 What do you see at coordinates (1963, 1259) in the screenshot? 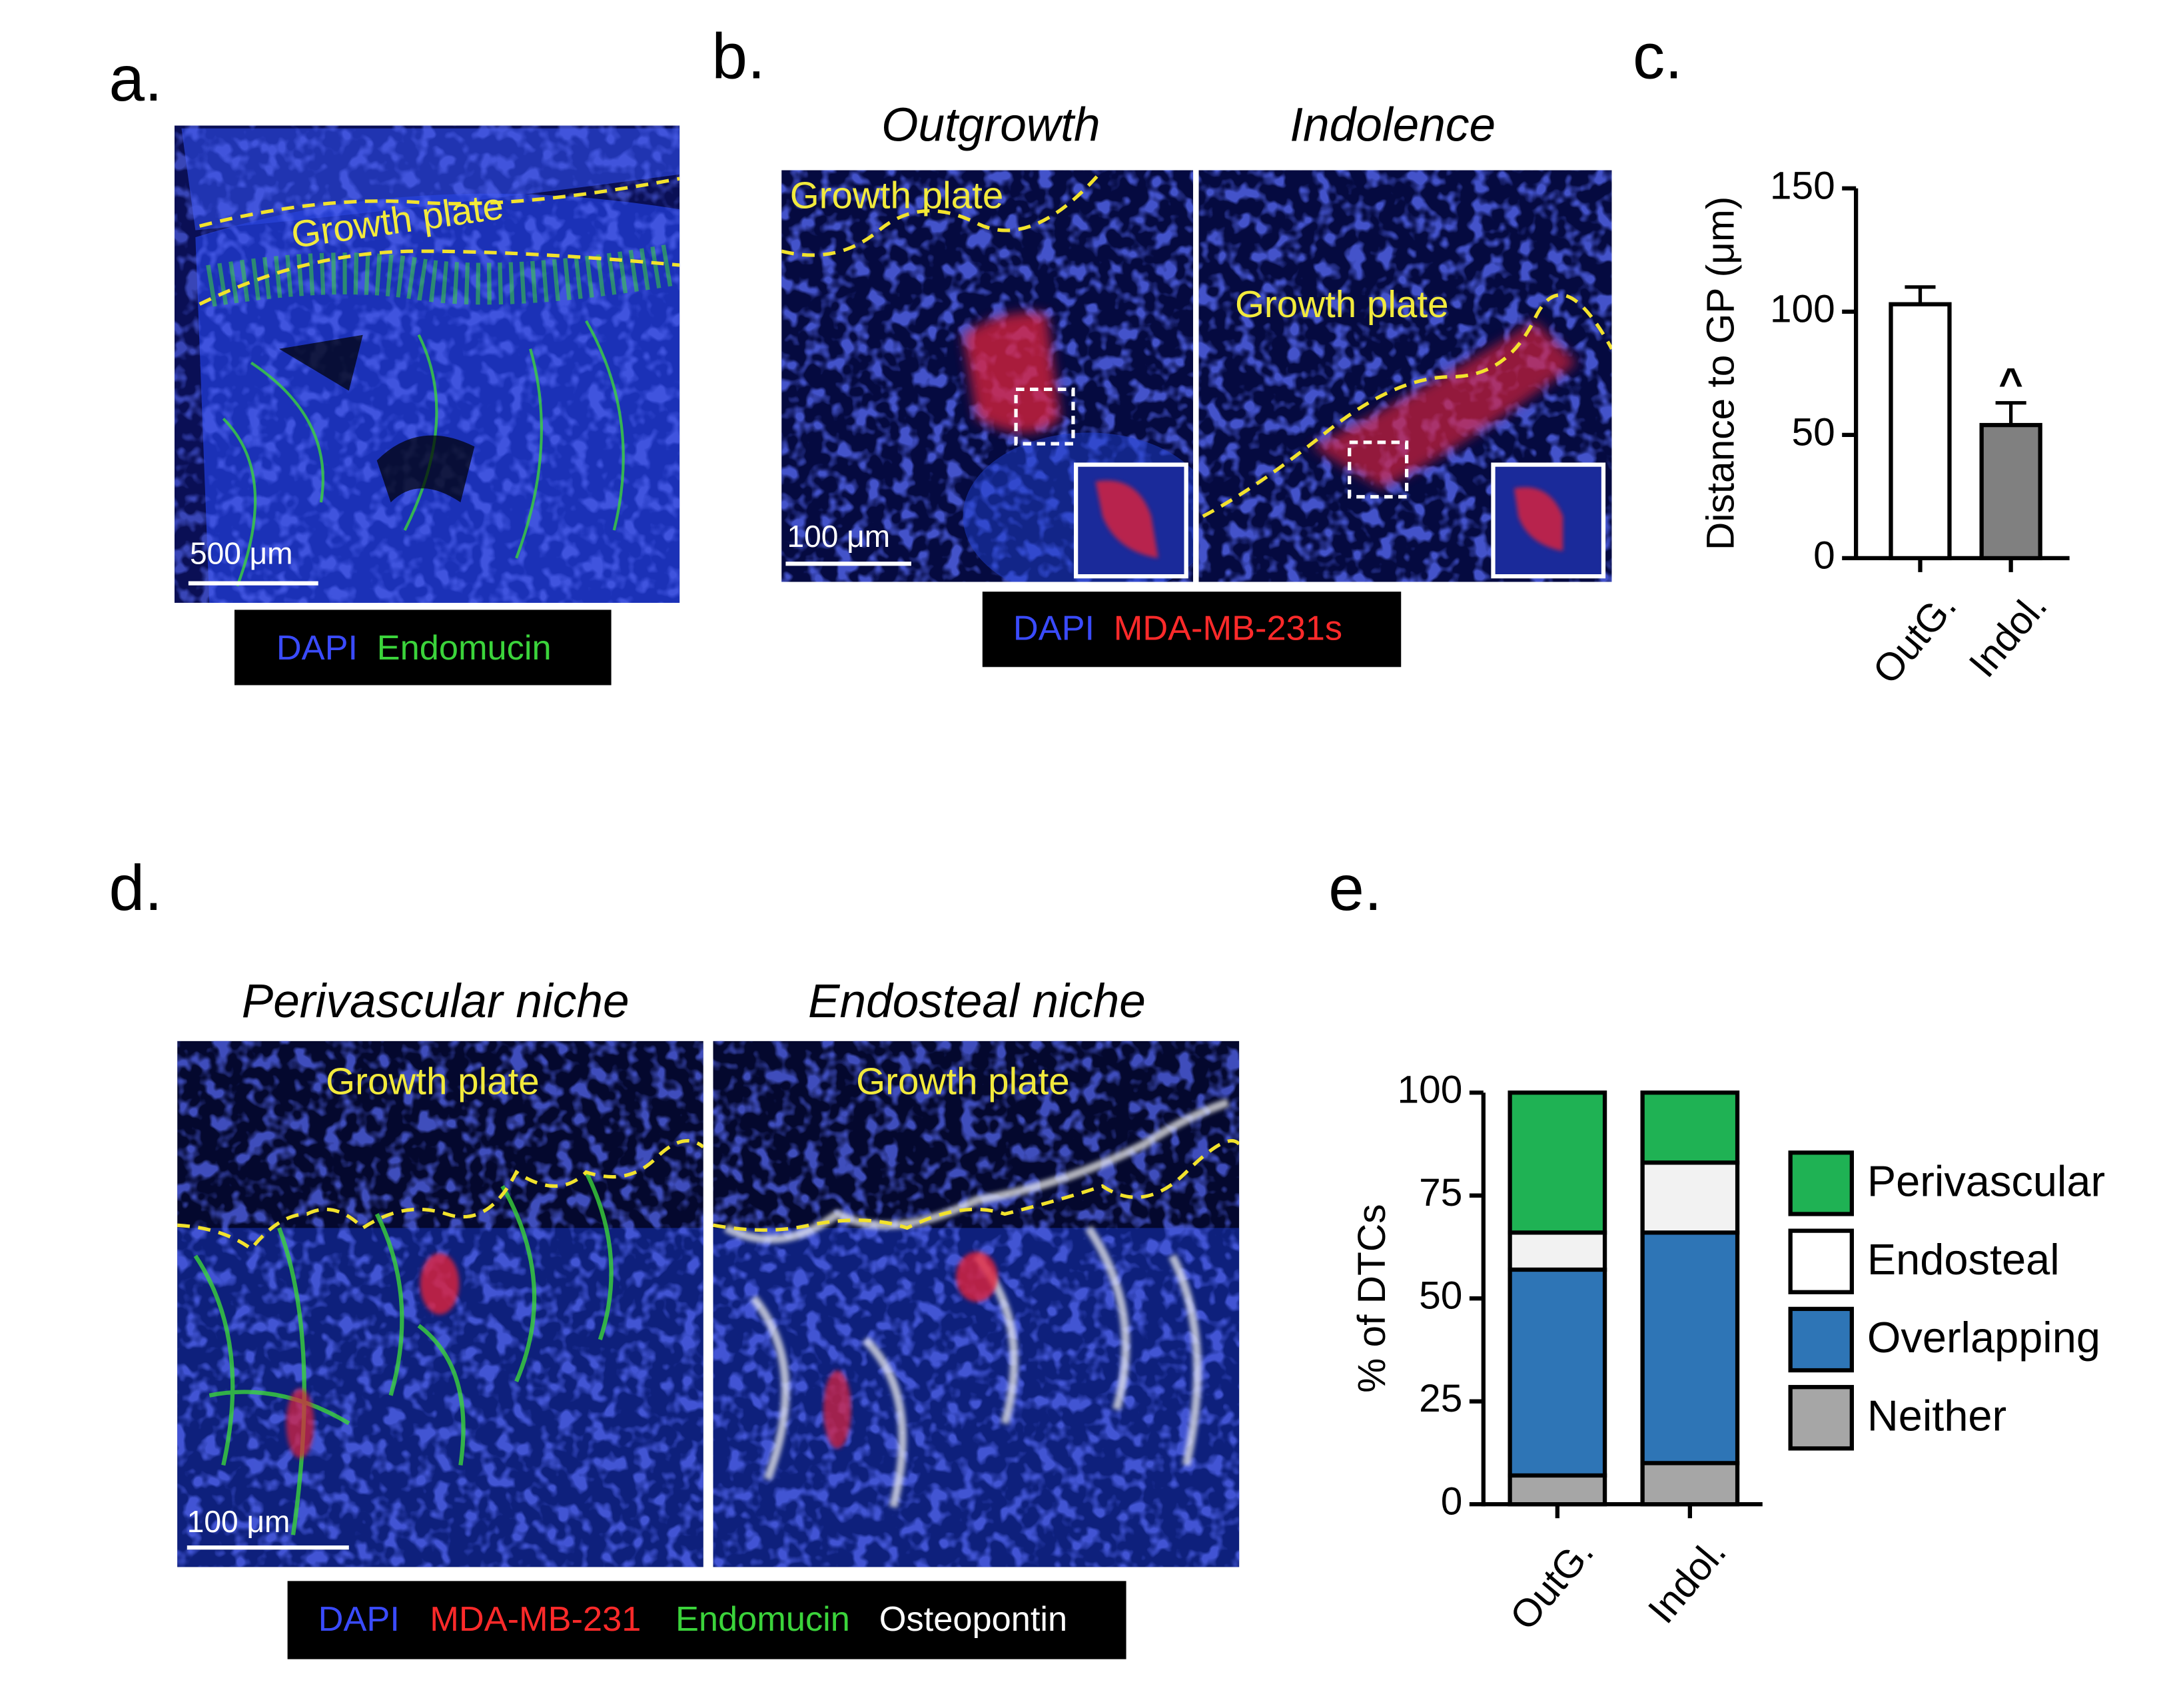
I see `legend-label: Endosteal` at bounding box center [1963, 1259].